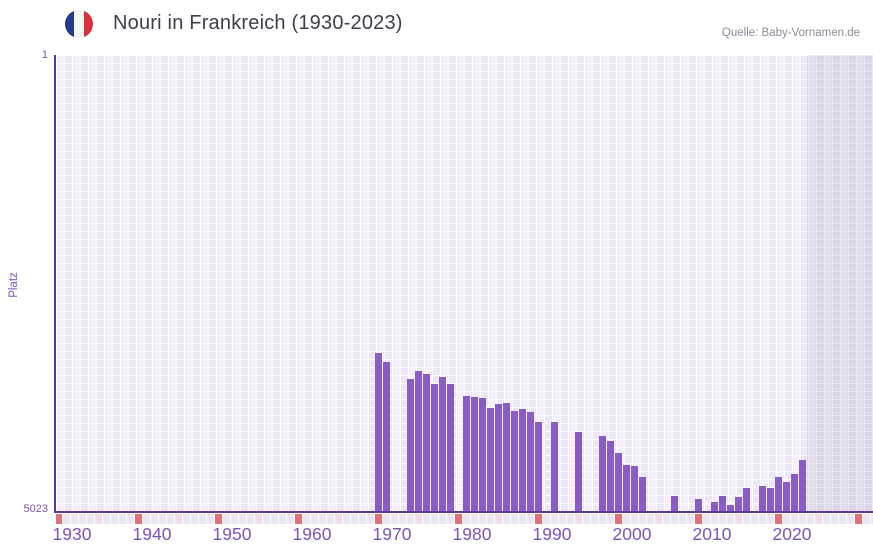 This screenshot has width=873, height=552. I want to click on bar-1985, so click(514, 460).